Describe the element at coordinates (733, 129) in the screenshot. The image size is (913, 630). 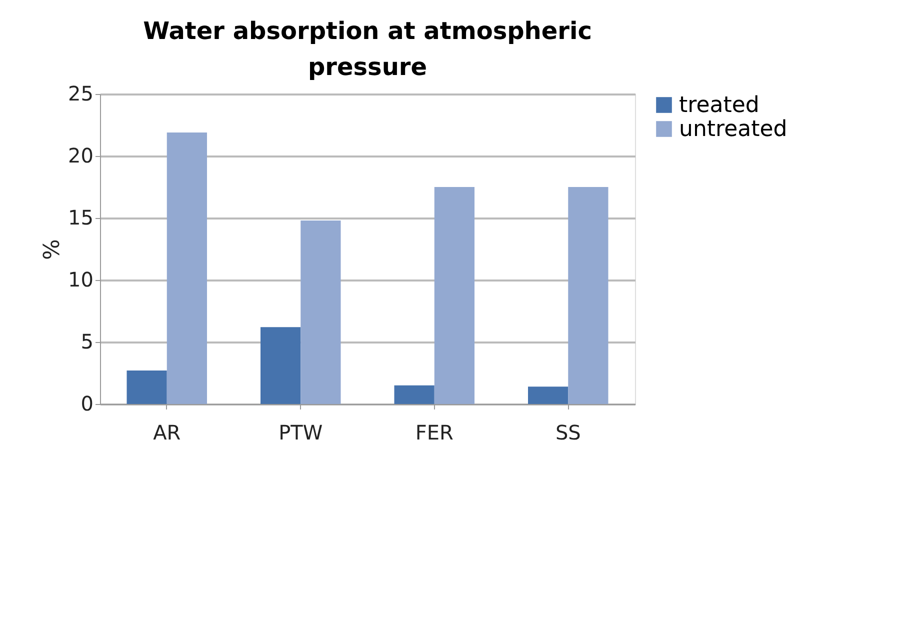
I see `legend-label: untreated` at that location.